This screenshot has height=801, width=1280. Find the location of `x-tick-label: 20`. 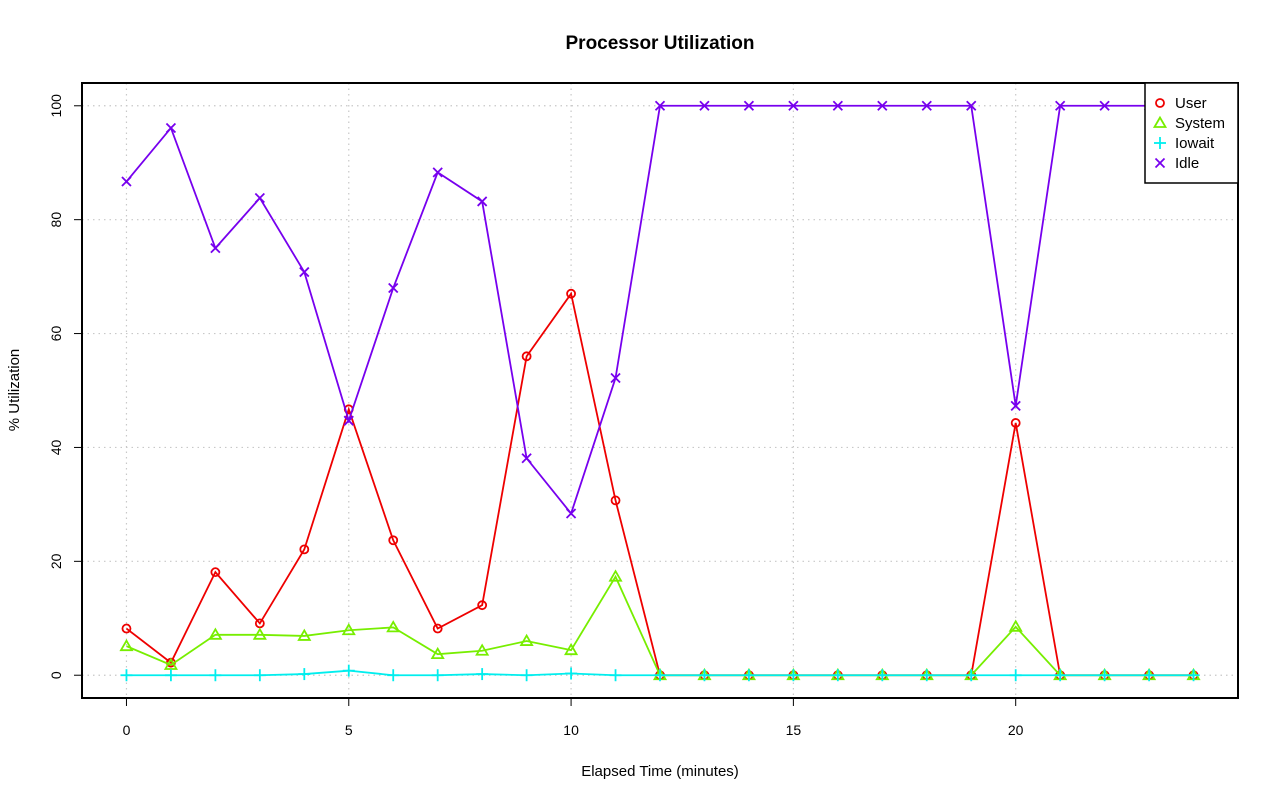

x-tick-label: 20 is located at coordinates (1016, 730).